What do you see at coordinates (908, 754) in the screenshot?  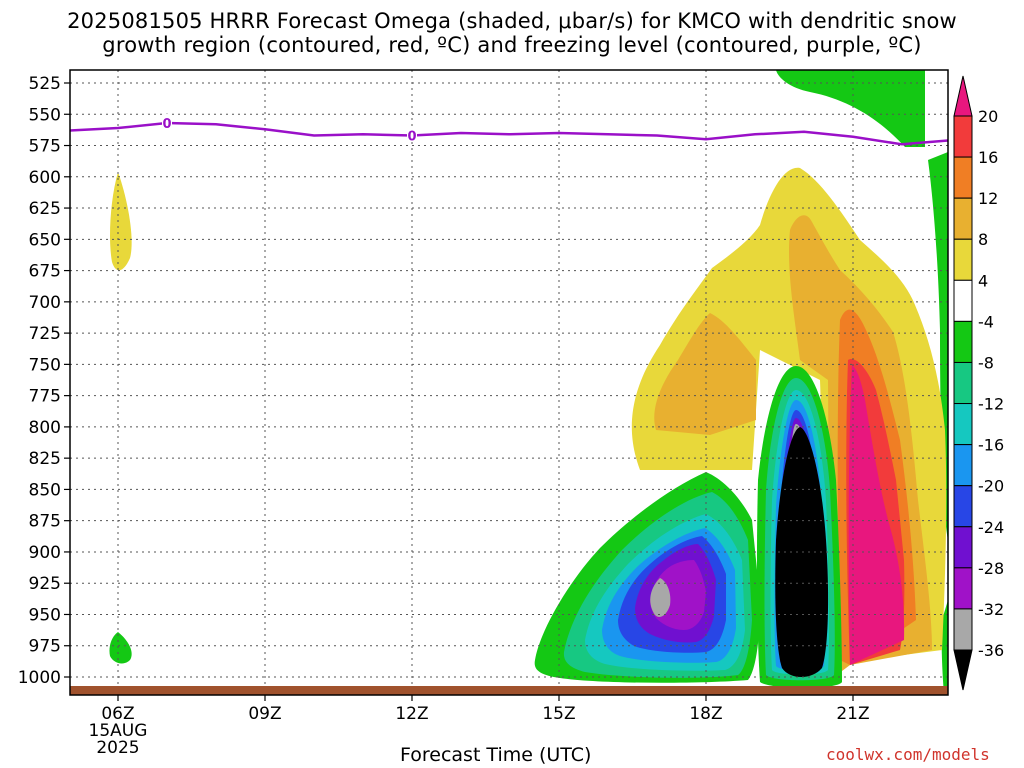 I see `credit-text: coolwx.com/models` at bounding box center [908, 754].